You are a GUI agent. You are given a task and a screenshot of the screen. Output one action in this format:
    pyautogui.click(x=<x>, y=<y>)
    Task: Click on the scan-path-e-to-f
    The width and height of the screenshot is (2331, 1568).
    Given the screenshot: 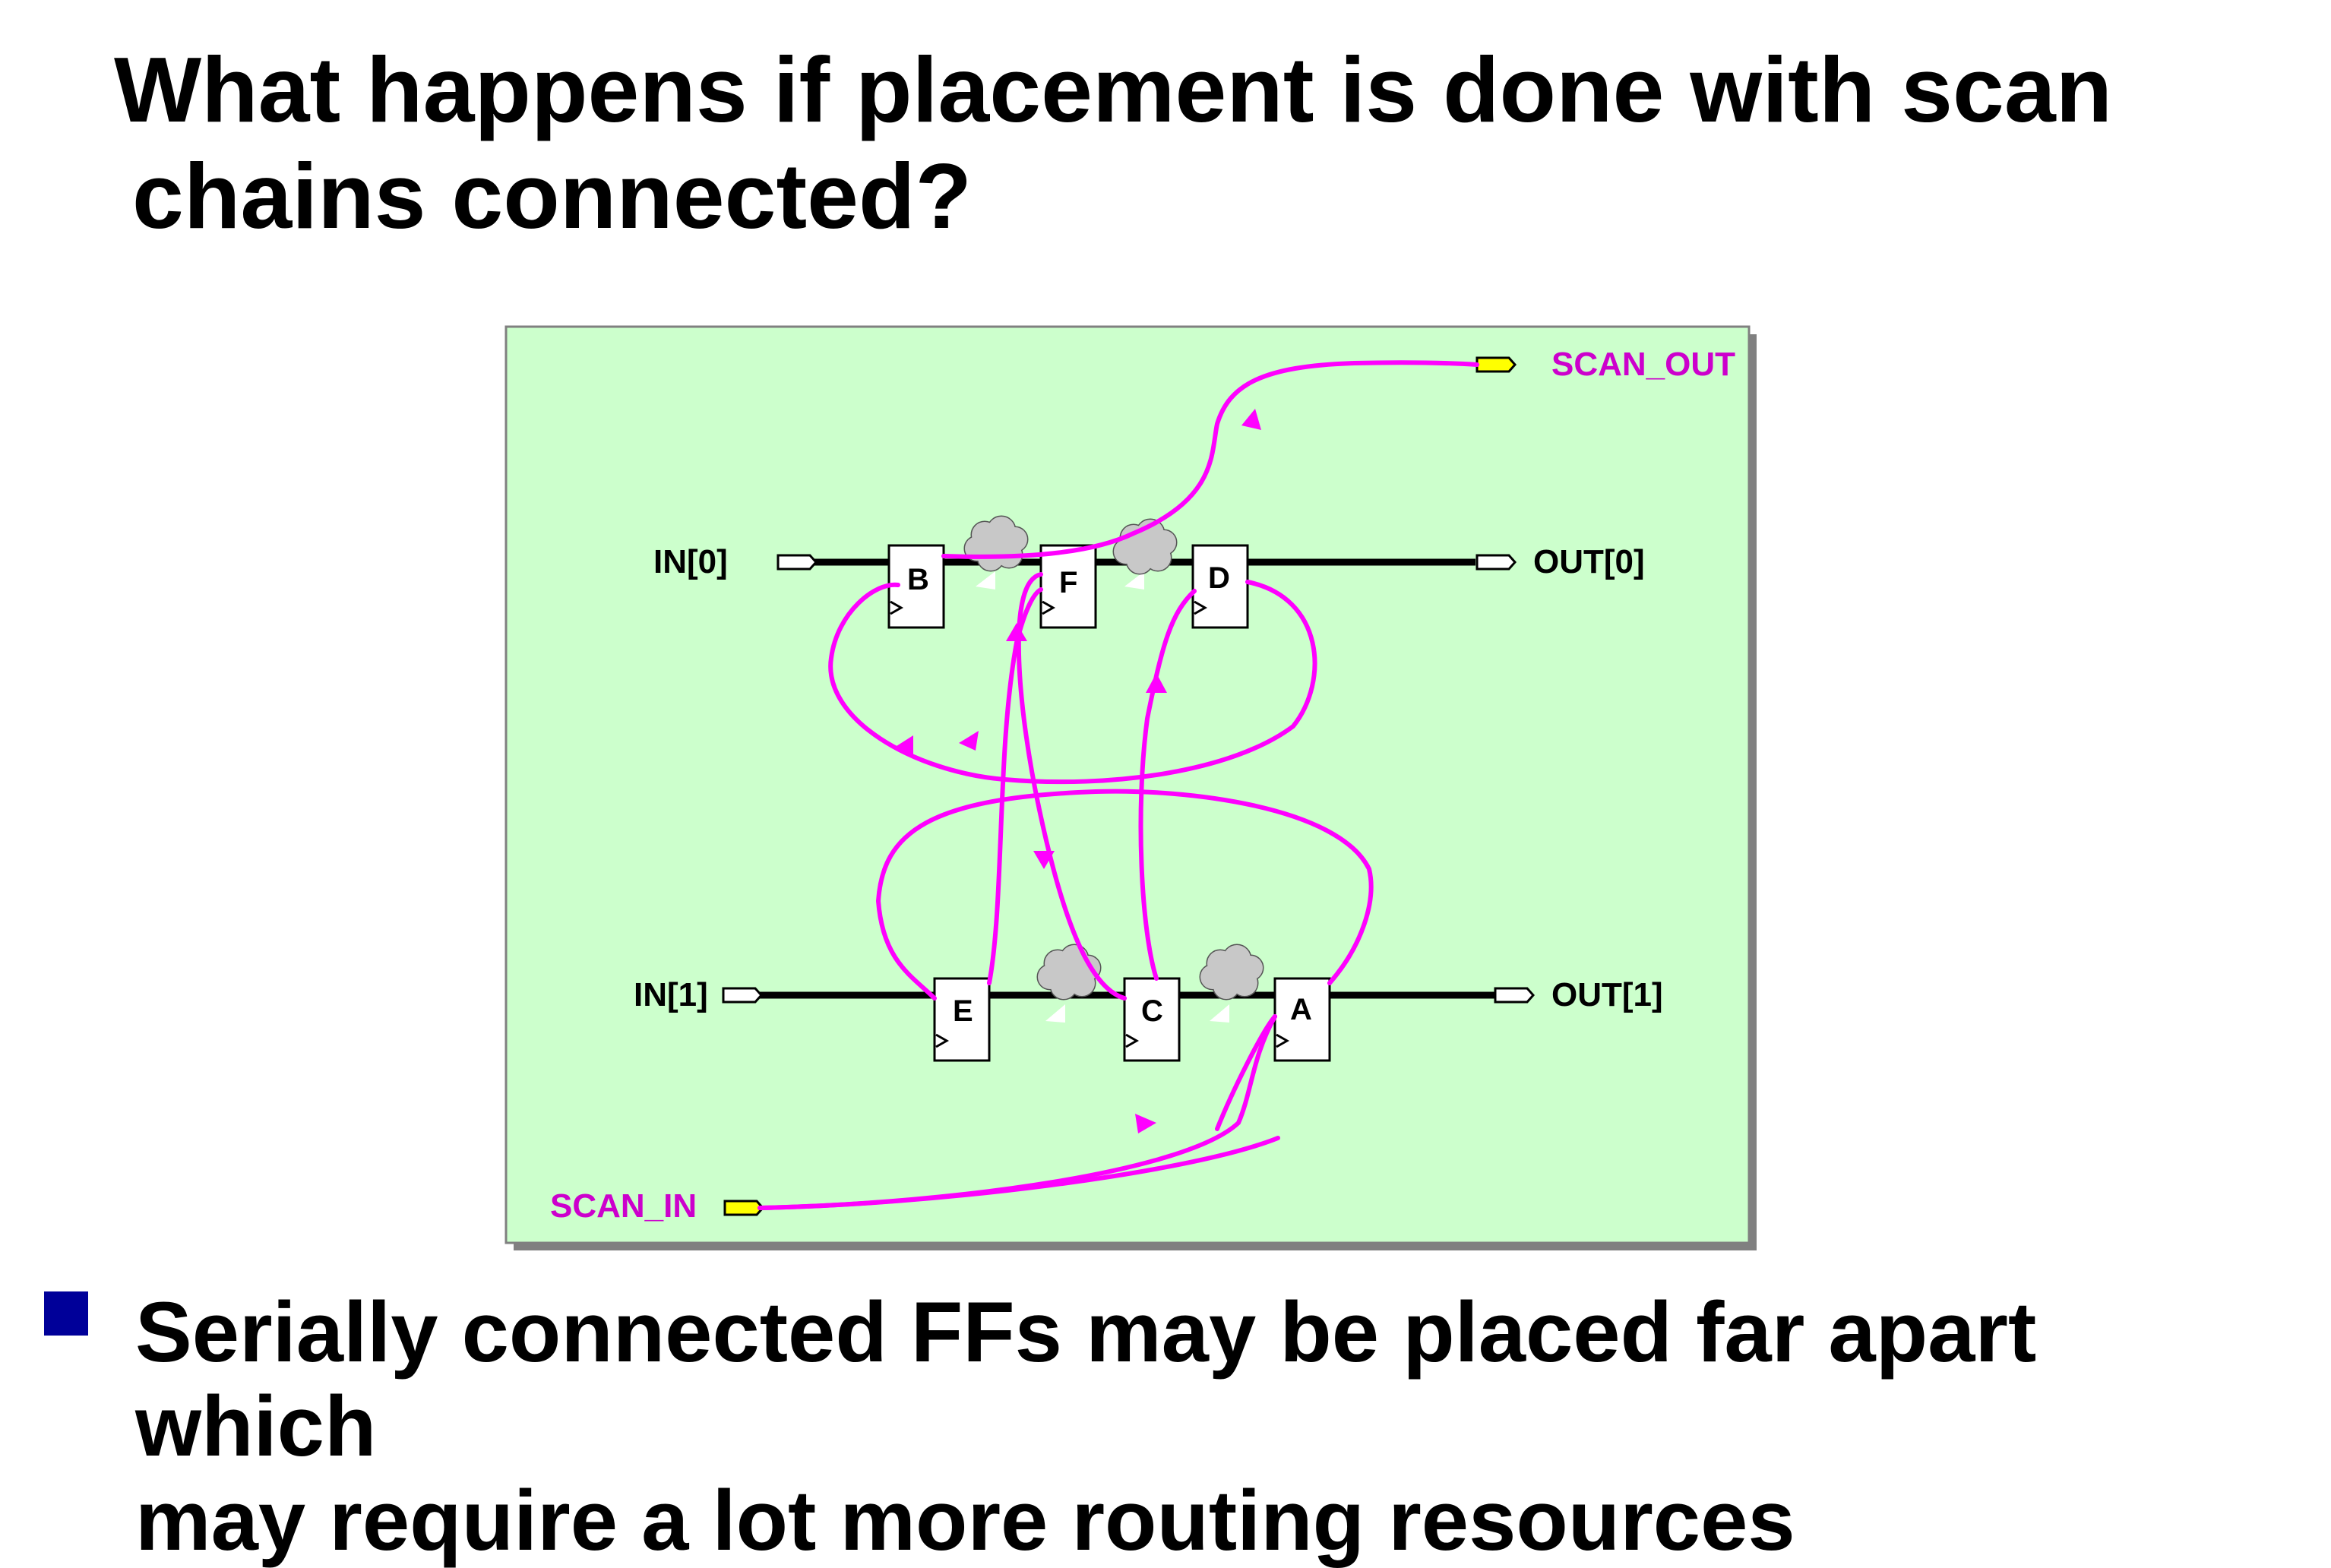 What is the action you would take?
    pyautogui.click(x=1015, y=786)
    